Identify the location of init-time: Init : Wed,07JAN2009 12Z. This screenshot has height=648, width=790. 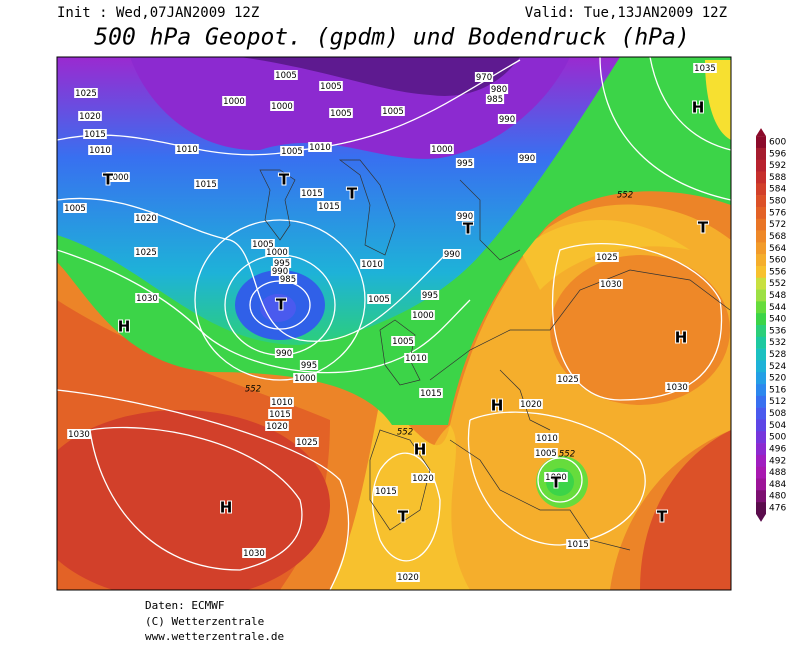
(158, 13).